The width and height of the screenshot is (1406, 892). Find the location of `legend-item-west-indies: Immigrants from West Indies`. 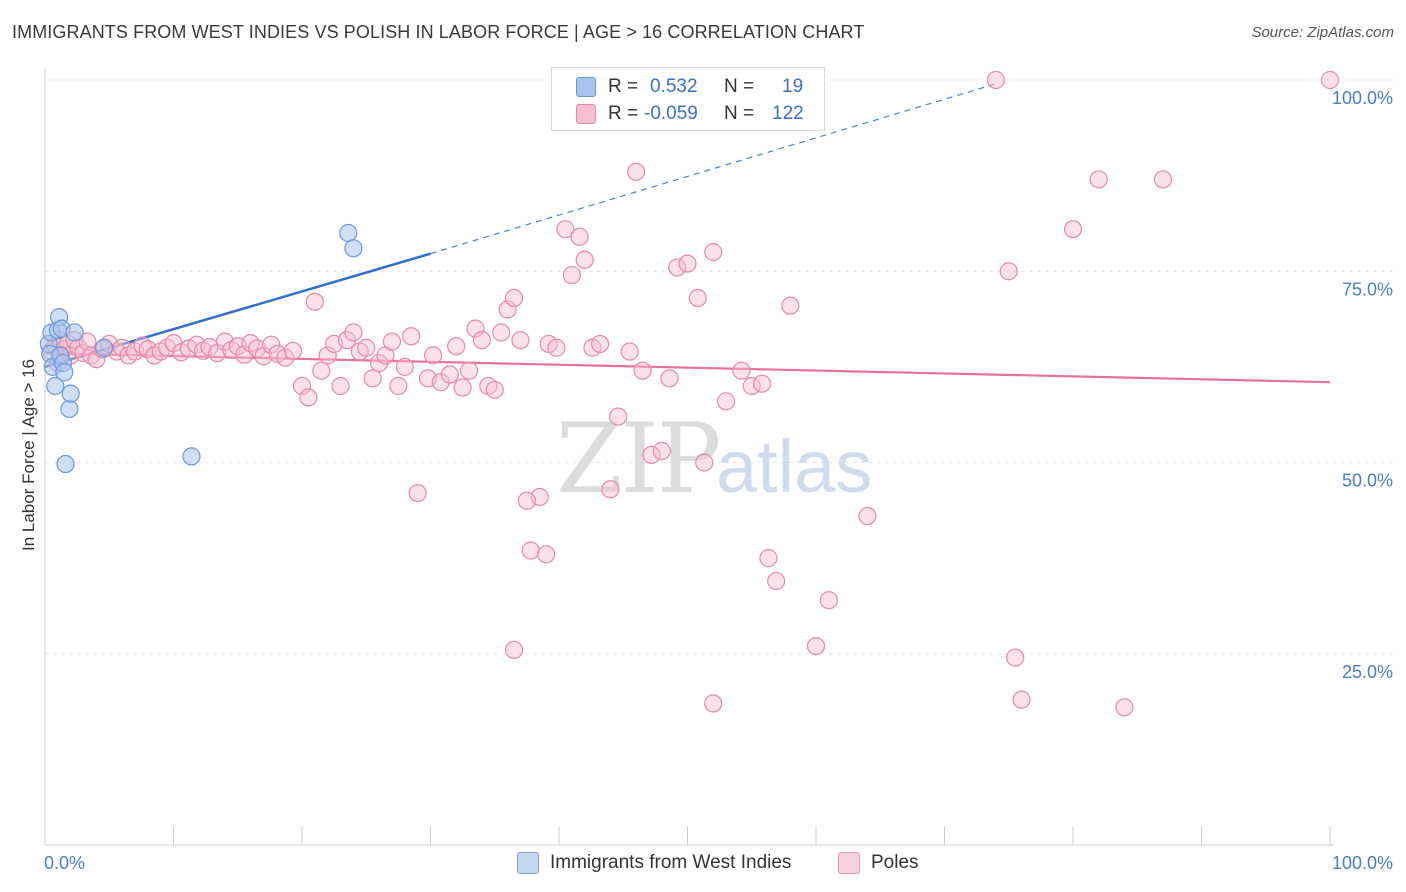

legend-item-west-indies: Immigrants from West Indies is located at coordinates (654, 863).